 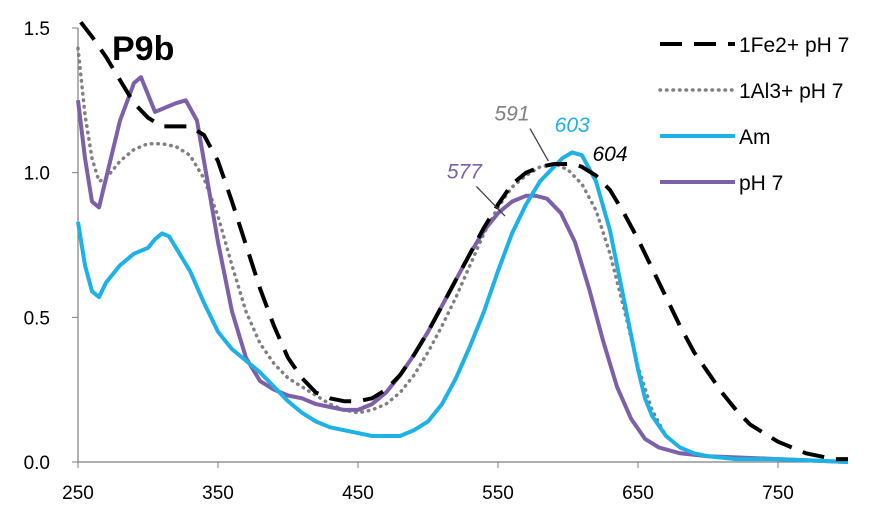 What do you see at coordinates (218, 493) in the screenshot?
I see `x-tick-label: 350` at bounding box center [218, 493].